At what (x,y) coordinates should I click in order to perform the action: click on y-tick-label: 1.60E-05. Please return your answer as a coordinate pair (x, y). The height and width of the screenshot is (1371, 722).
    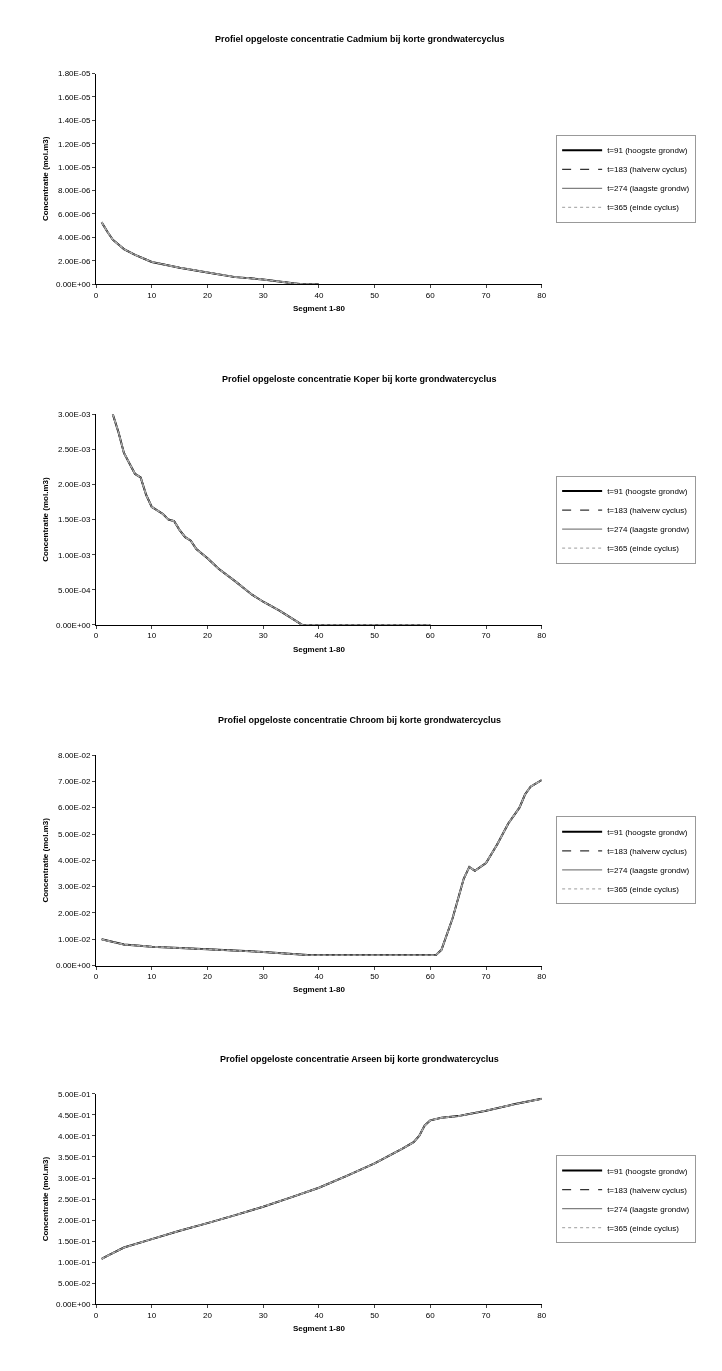
    Looking at the image, I should click on (75, 97).